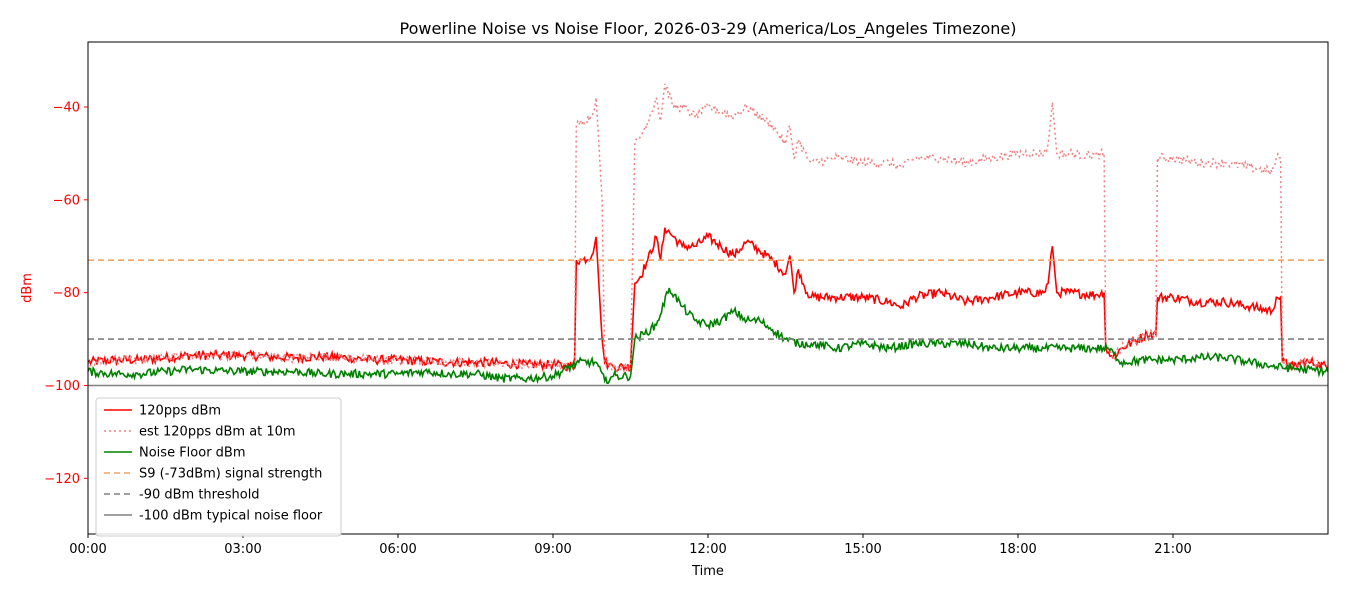  I want to click on y-tick-label: −60, so click(66, 200).